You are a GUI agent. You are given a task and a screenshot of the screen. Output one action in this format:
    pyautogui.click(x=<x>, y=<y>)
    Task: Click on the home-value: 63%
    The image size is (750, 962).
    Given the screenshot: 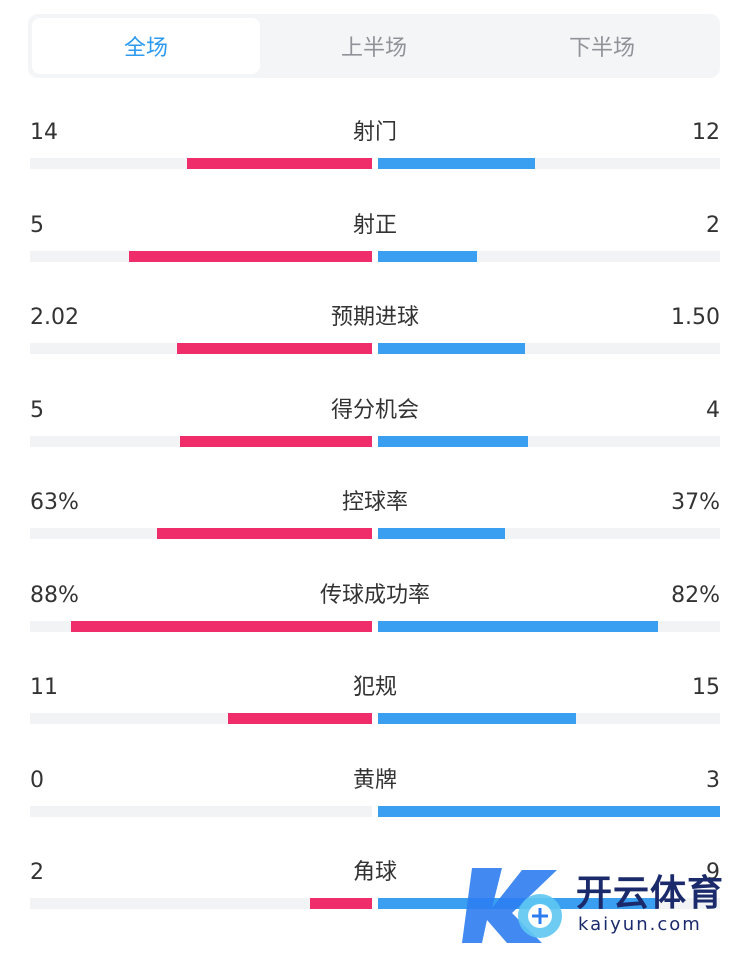 What is the action you would take?
    pyautogui.click(x=54, y=502)
    